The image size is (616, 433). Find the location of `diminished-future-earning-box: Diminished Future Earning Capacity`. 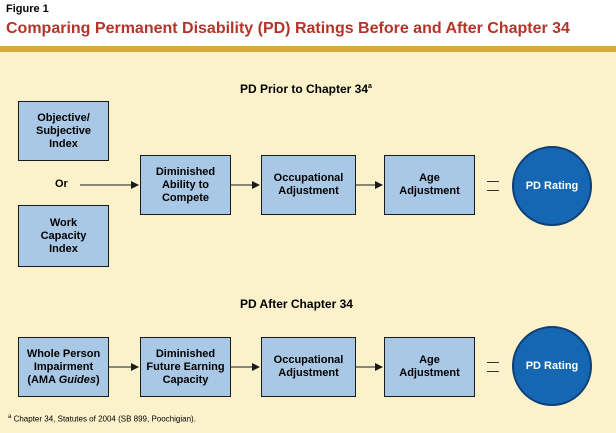

diminished-future-earning-box: Diminished Future Earning Capacity is located at coordinates (185, 367).